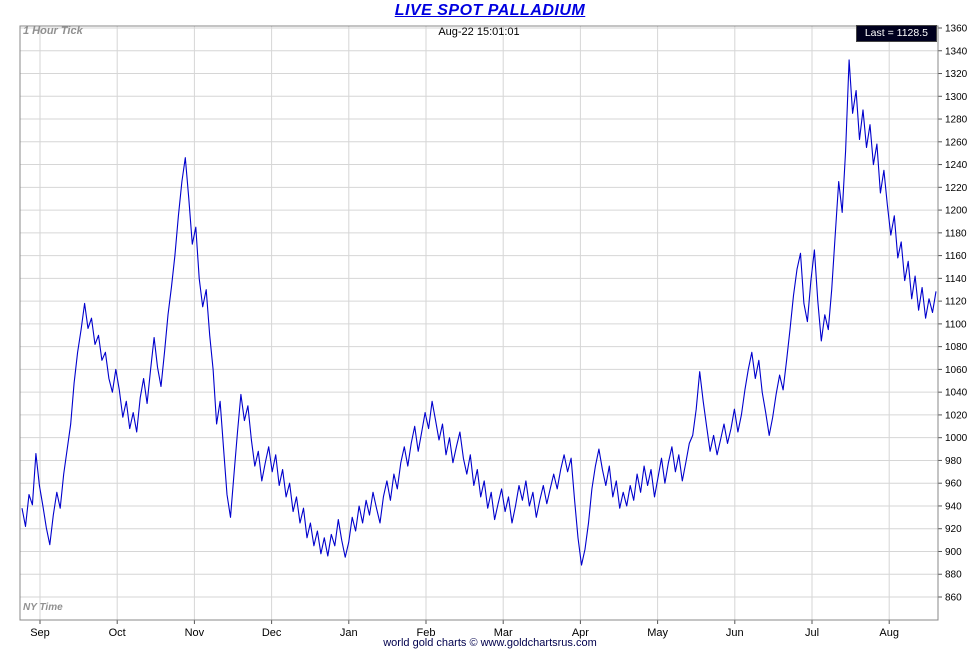 The height and width of the screenshot is (650, 980). I want to click on y-tick-label: 1360, so click(956, 29).